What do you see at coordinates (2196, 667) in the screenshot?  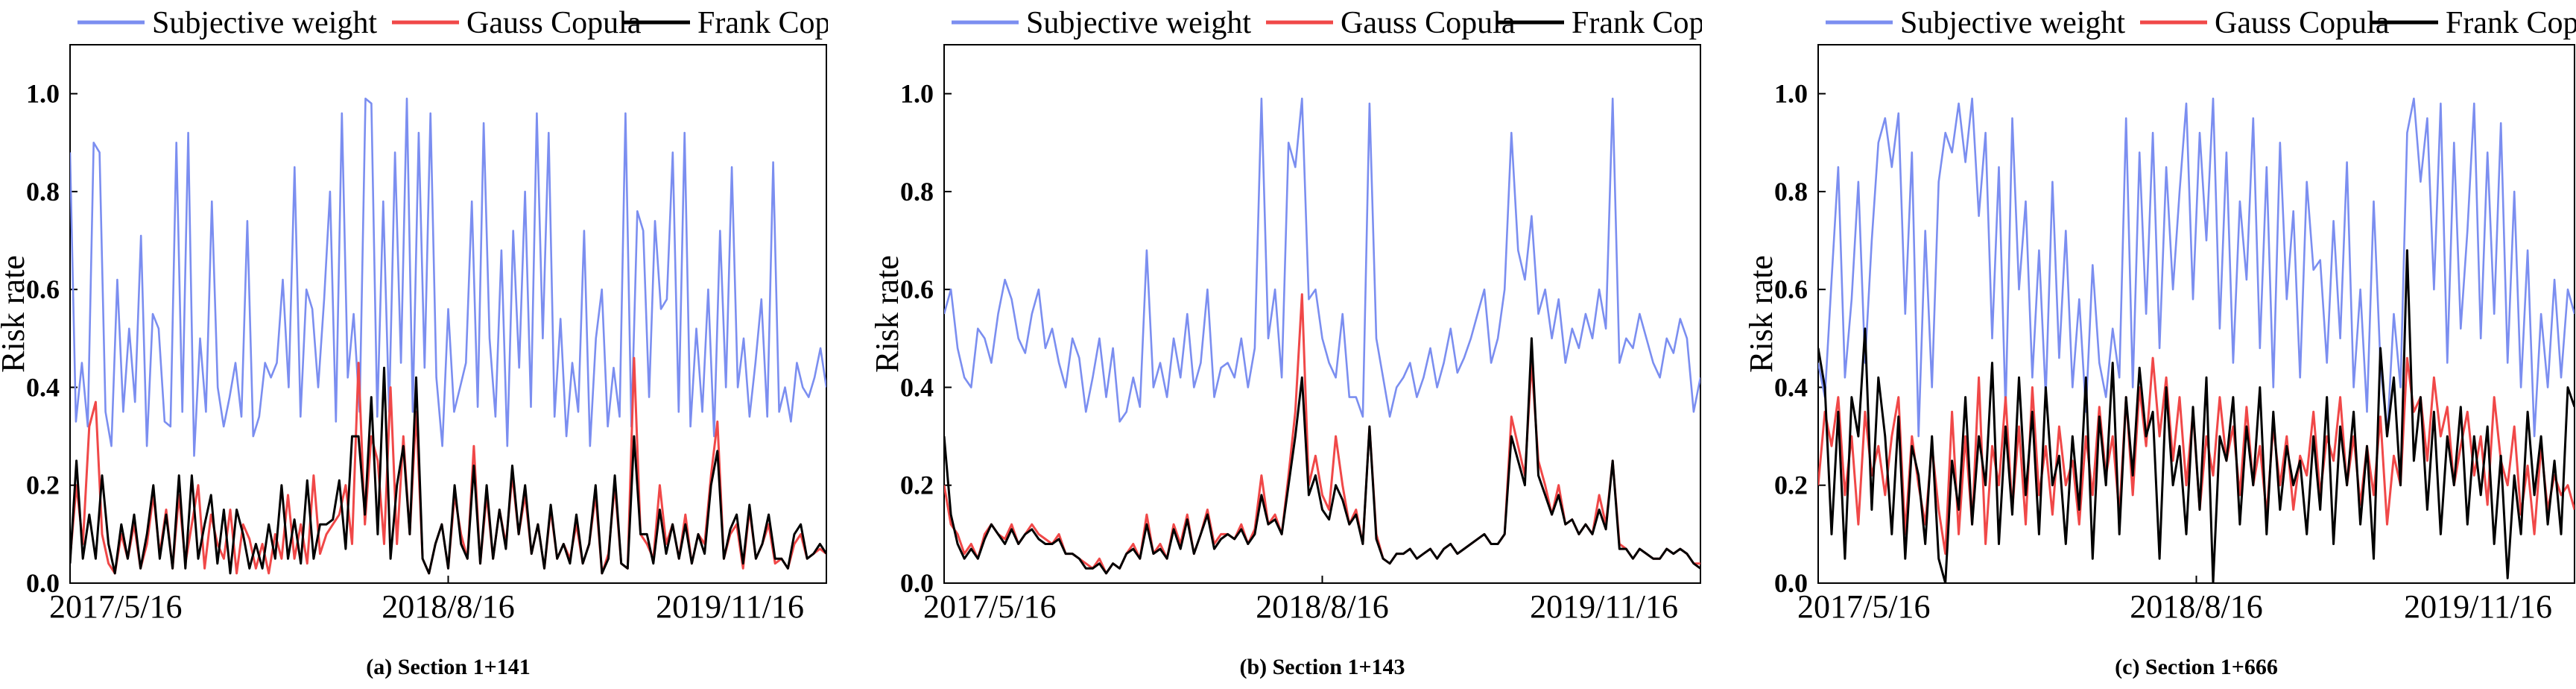 I see `panel-caption: (c) Section 1+666` at bounding box center [2196, 667].